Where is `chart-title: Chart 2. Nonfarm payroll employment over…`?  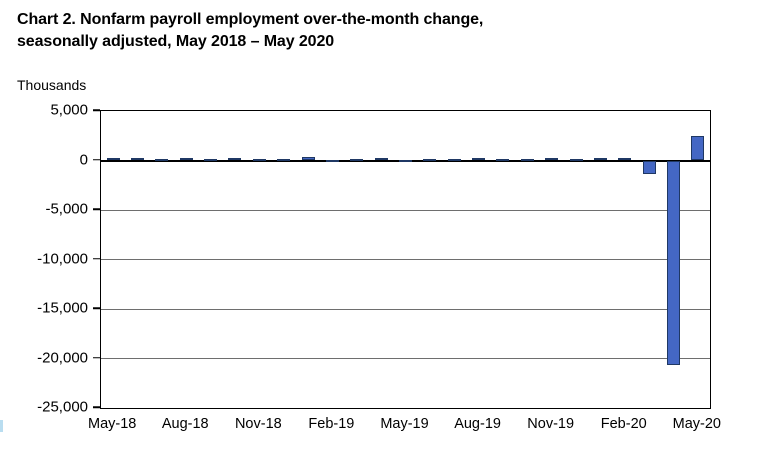
chart-title: Chart 2. Nonfarm payroll employment over… is located at coordinates (250, 31).